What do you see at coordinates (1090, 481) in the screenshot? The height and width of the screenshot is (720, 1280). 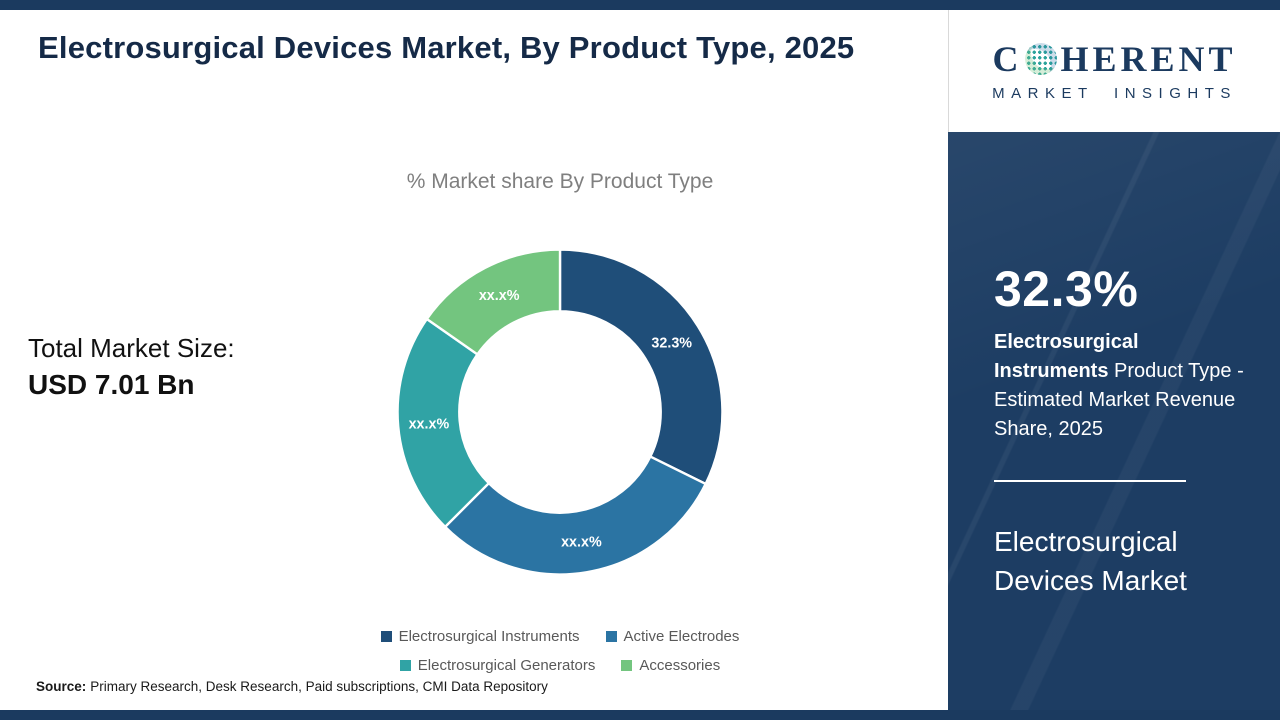 I see `panel-divider` at bounding box center [1090, 481].